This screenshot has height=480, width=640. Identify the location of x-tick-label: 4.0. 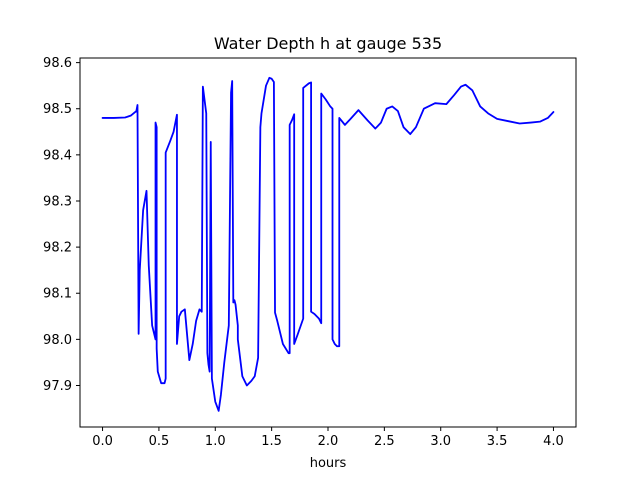
(553, 441).